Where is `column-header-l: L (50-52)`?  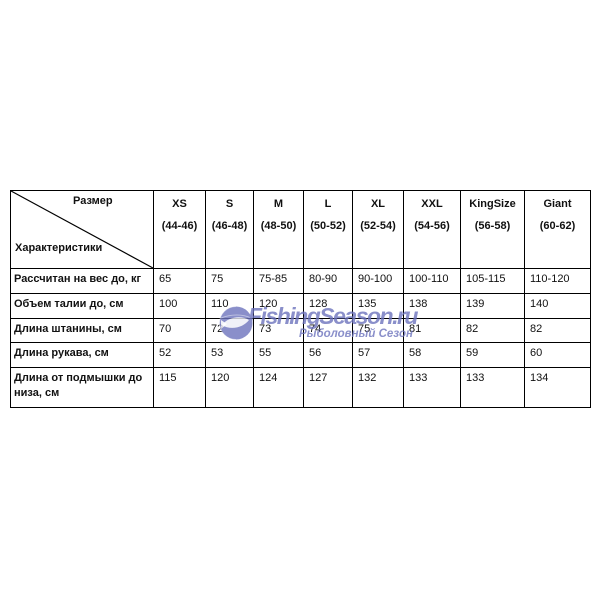 column-header-l: L (50-52) is located at coordinates (328, 229).